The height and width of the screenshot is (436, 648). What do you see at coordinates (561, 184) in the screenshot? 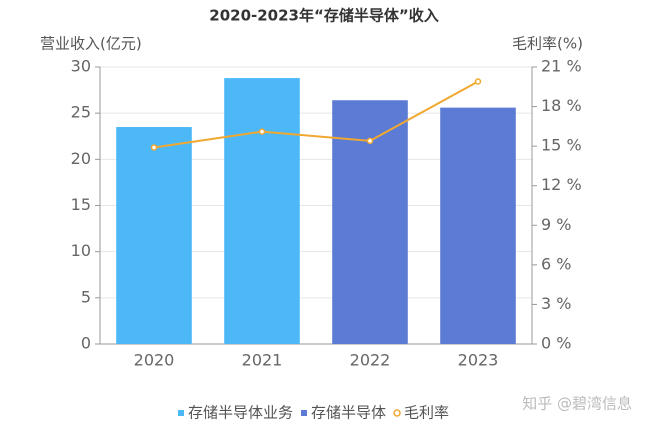
I see `y2-tick-label: 12 %` at bounding box center [561, 184].